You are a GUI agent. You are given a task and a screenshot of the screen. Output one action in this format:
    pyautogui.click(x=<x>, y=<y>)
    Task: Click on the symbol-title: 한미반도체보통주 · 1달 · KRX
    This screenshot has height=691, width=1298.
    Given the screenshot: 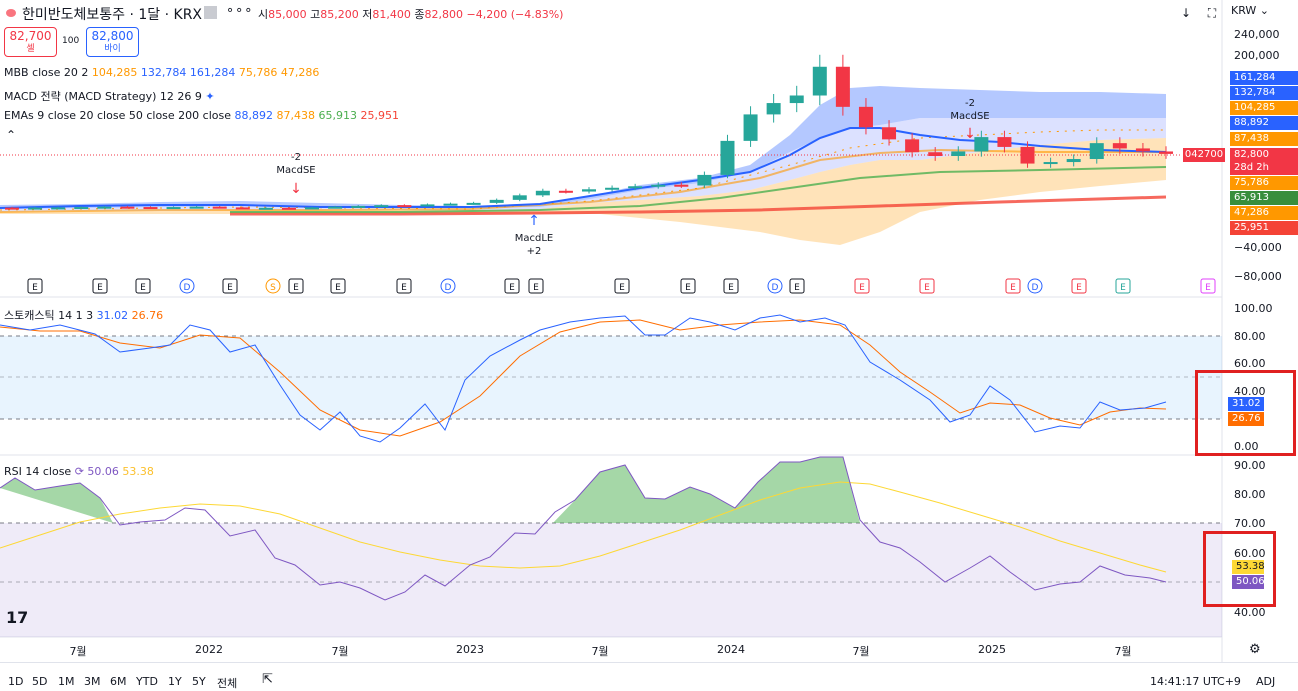 What is the action you would take?
    pyautogui.click(x=112, y=15)
    